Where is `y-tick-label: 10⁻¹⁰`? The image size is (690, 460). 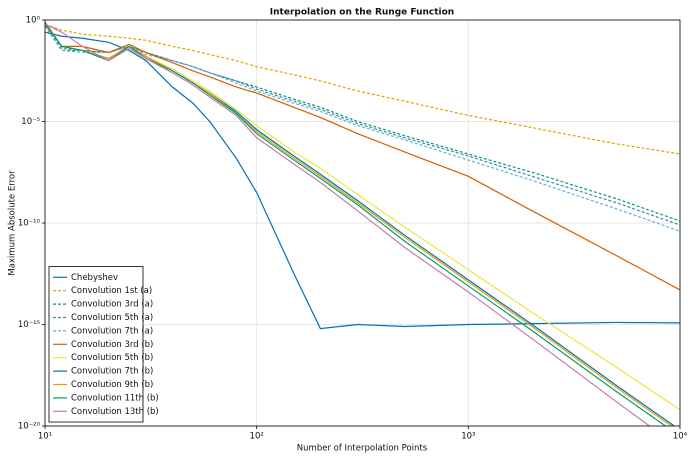 y-tick-label: 10⁻¹⁰ is located at coordinates (29, 224).